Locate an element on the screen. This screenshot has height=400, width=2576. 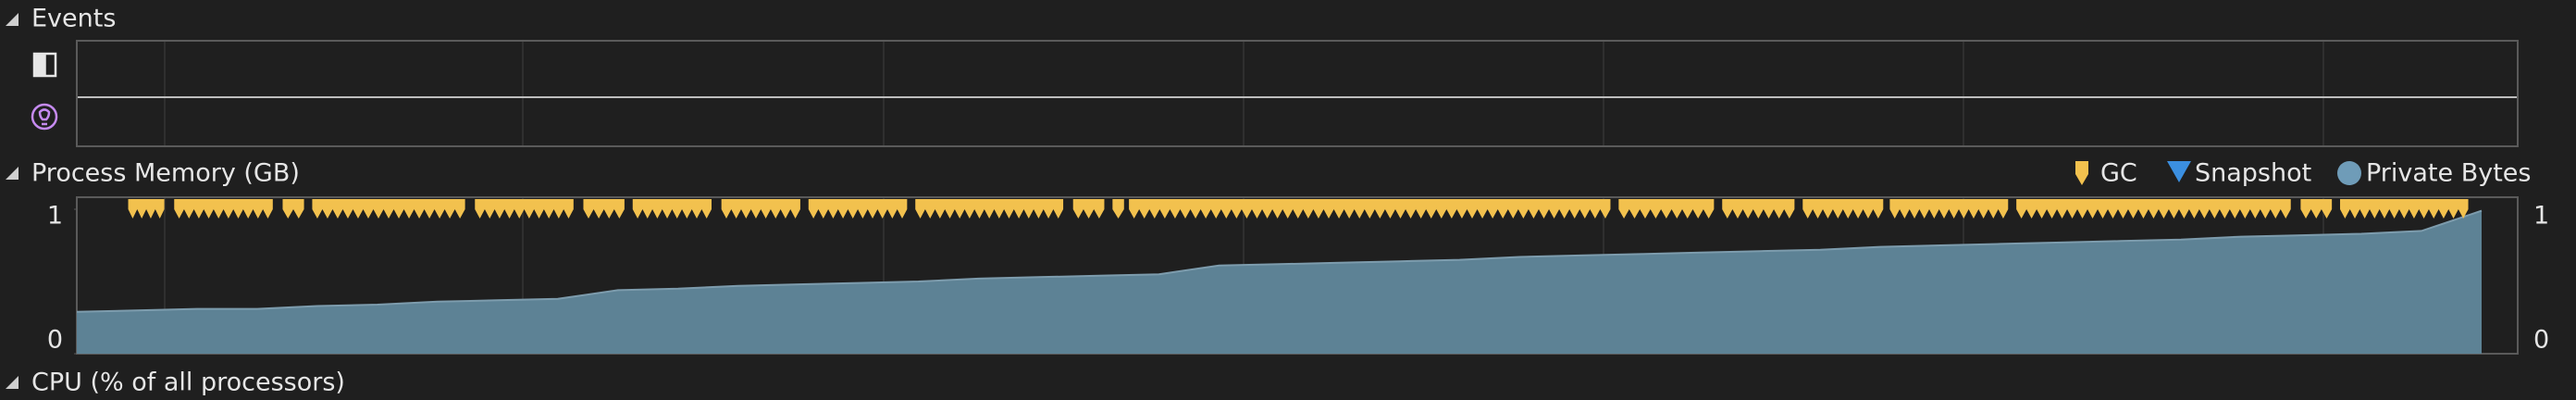
section-title: Events is located at coordinates (73, 19).